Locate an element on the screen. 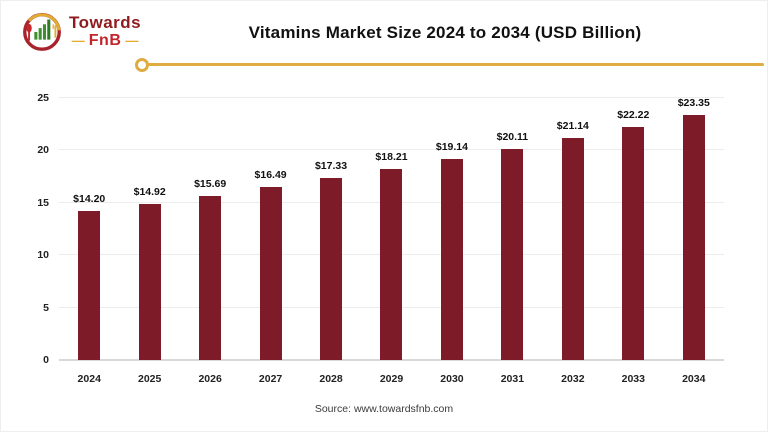 This screenshot has height=432, width=768. logo-dash-right: — is located at coordinates (132, 40).